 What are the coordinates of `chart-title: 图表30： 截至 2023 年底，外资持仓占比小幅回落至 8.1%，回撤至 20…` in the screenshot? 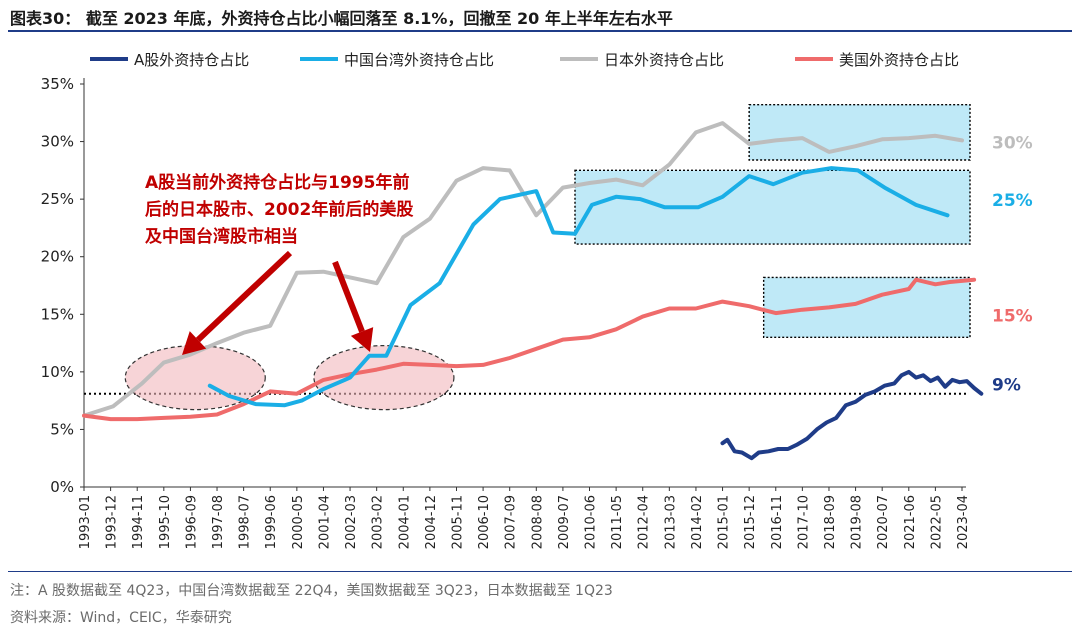 It's located at (341, 18).